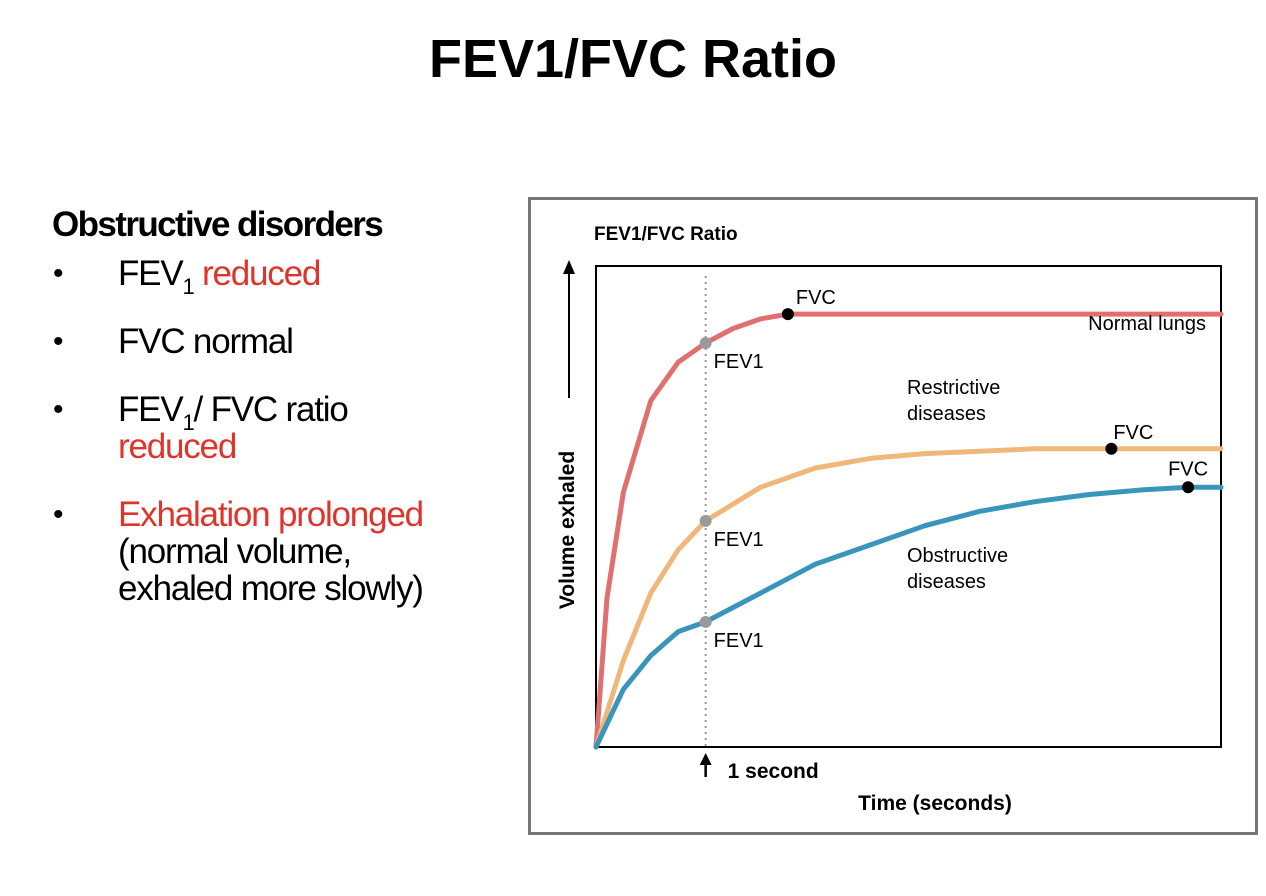 The image size is (1266, 896). Describe the element at coordinates (705, 759) in the screenshot. I see `one-second-arrow-icon` at that location.